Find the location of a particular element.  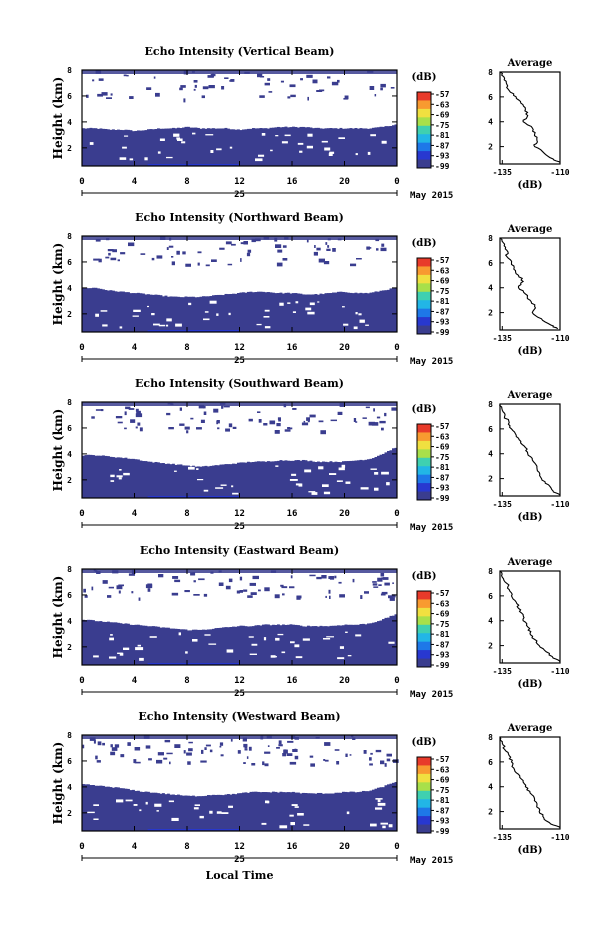

y-tick-label: 6 is located at coordinates (69, 96).